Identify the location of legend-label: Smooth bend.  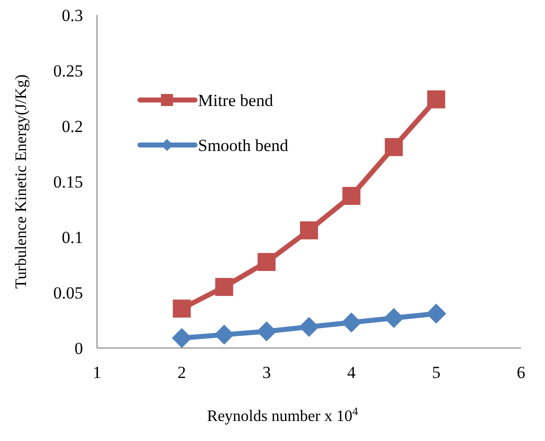
(243, 145).